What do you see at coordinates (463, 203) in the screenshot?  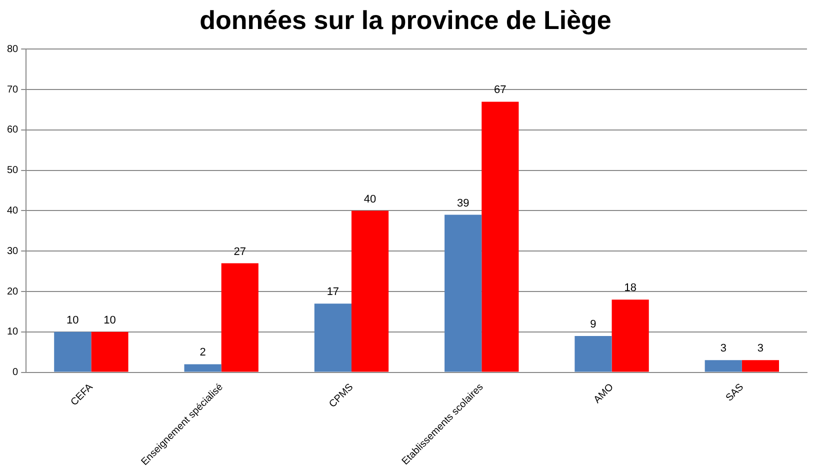 I see `data-label: 39` at bounding box center [463, 203].